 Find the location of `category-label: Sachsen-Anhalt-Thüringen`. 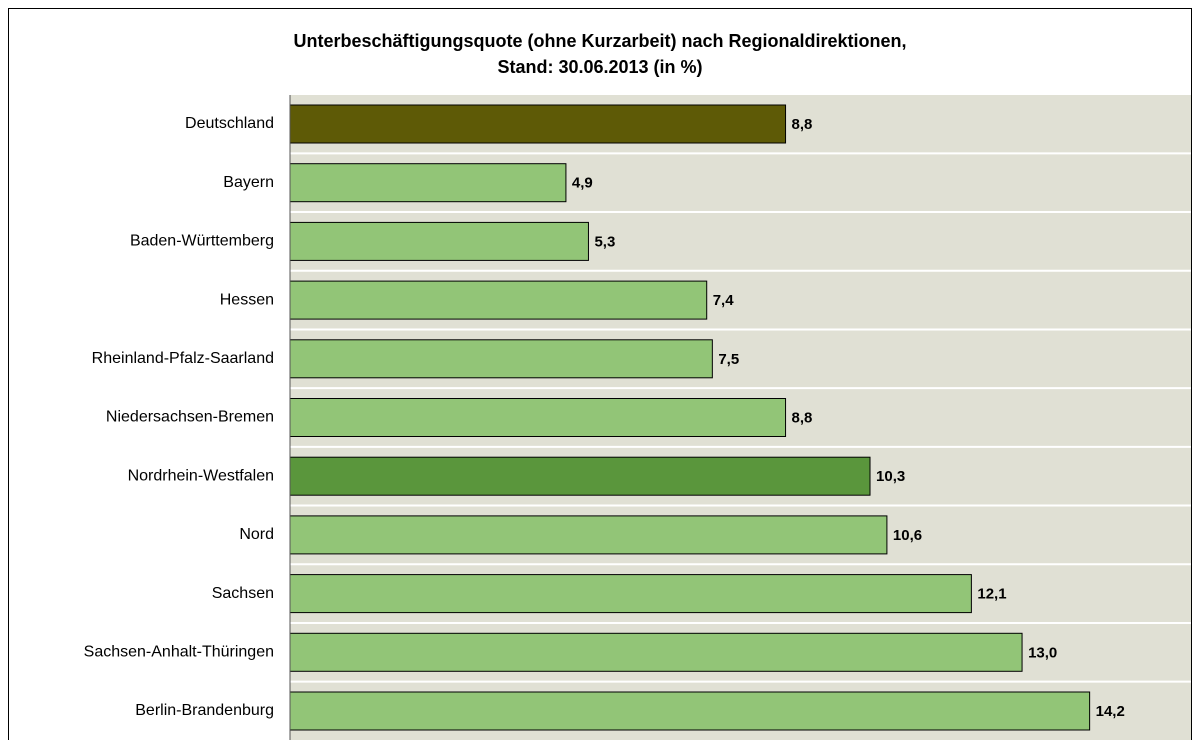

category-label: Sachsen-Anhalt-Thüringen is located at coordinates (179, 652).